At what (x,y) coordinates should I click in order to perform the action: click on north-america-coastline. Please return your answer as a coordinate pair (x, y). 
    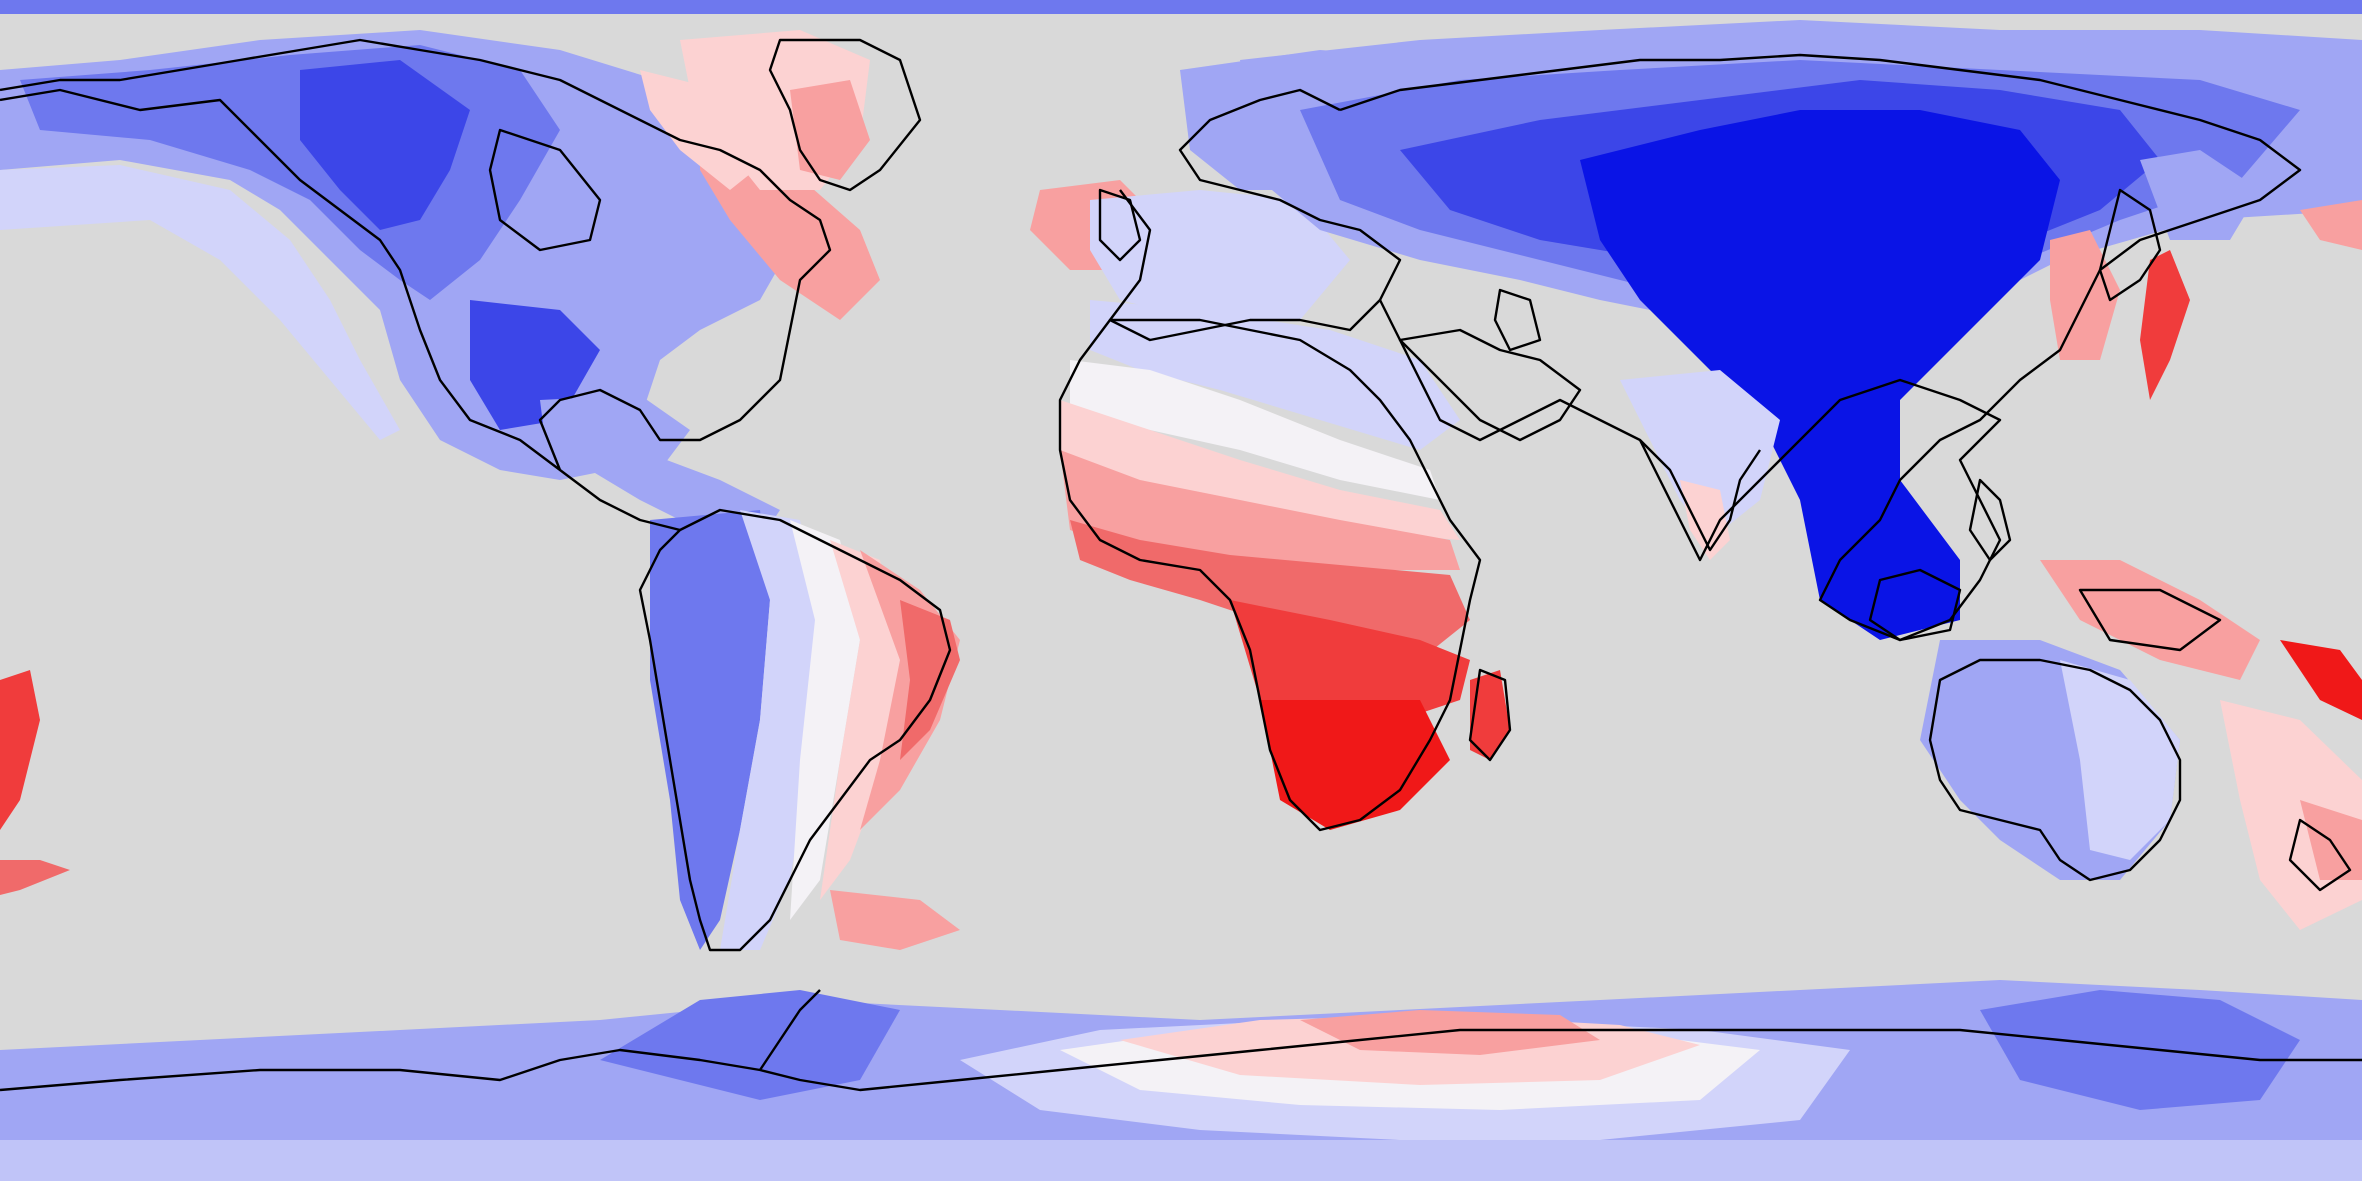
    Looking at the image, I should click on (416, 285).